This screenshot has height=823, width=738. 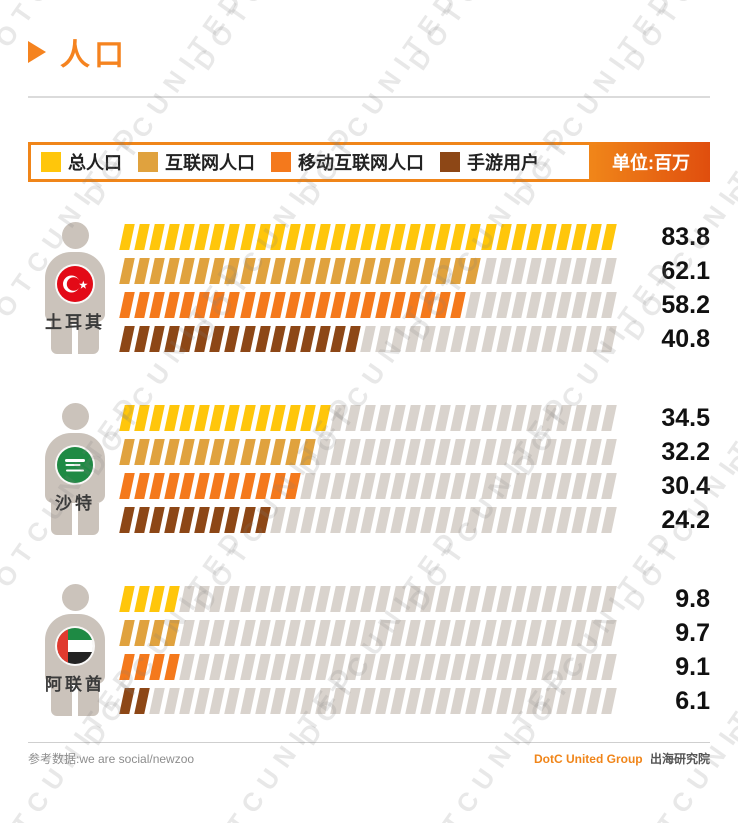 I want to click on legend-item-mobile-internet: 移动互联网人口, so click(x=347, y=162).